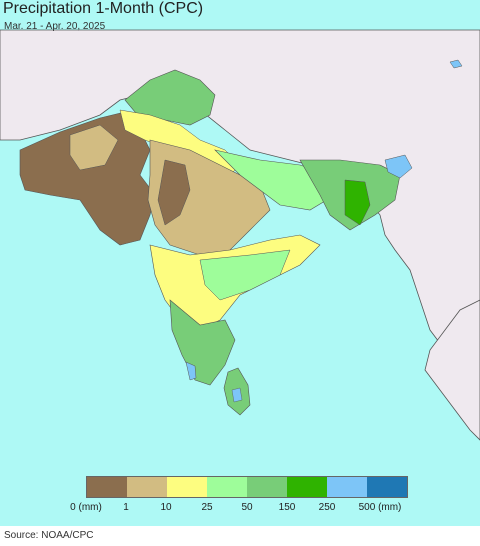  What do you see at coordinates (174, 192) in the screenshot?
I see `region-thar` at bounding box center [174, 192].